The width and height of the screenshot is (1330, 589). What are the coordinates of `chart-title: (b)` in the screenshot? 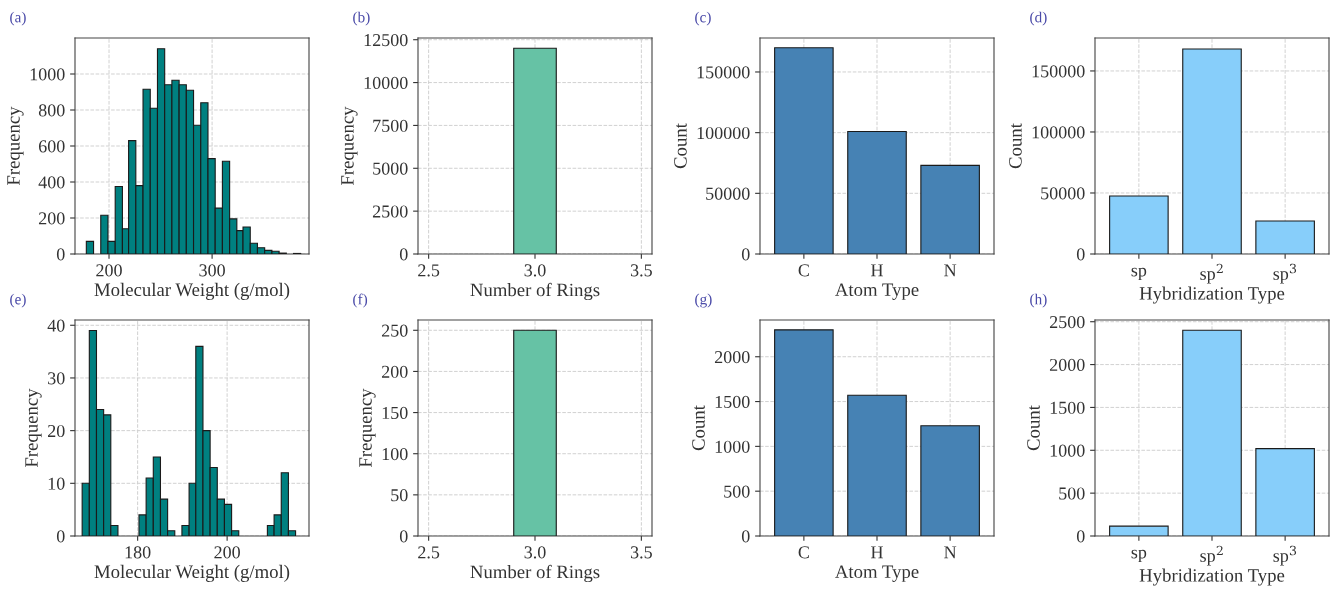 It's located at (361, 18).